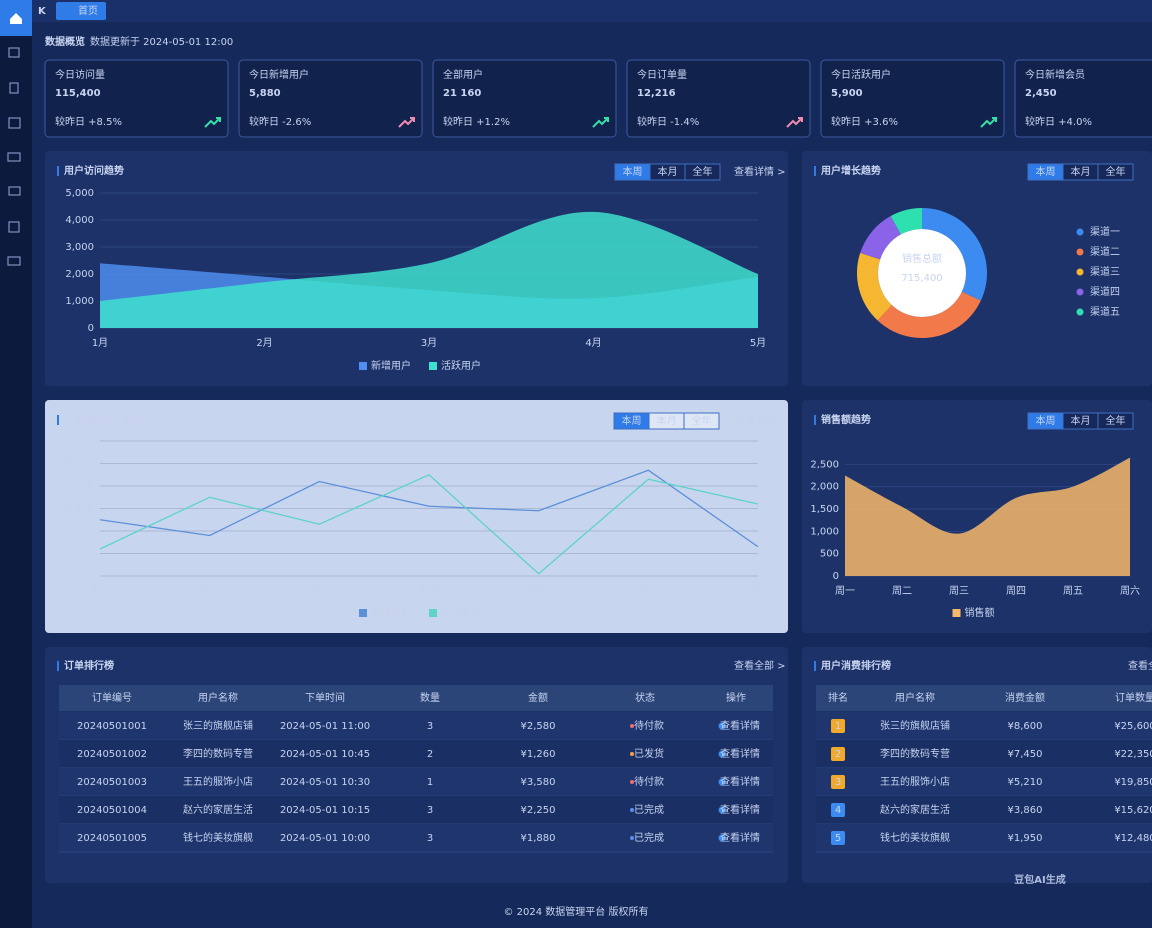 The height and width of the screenshot is (928, 1152). Describe the element at coordinates (760, 171) in the screenshot. I see `chart-link: 查看详情 >` at that location.